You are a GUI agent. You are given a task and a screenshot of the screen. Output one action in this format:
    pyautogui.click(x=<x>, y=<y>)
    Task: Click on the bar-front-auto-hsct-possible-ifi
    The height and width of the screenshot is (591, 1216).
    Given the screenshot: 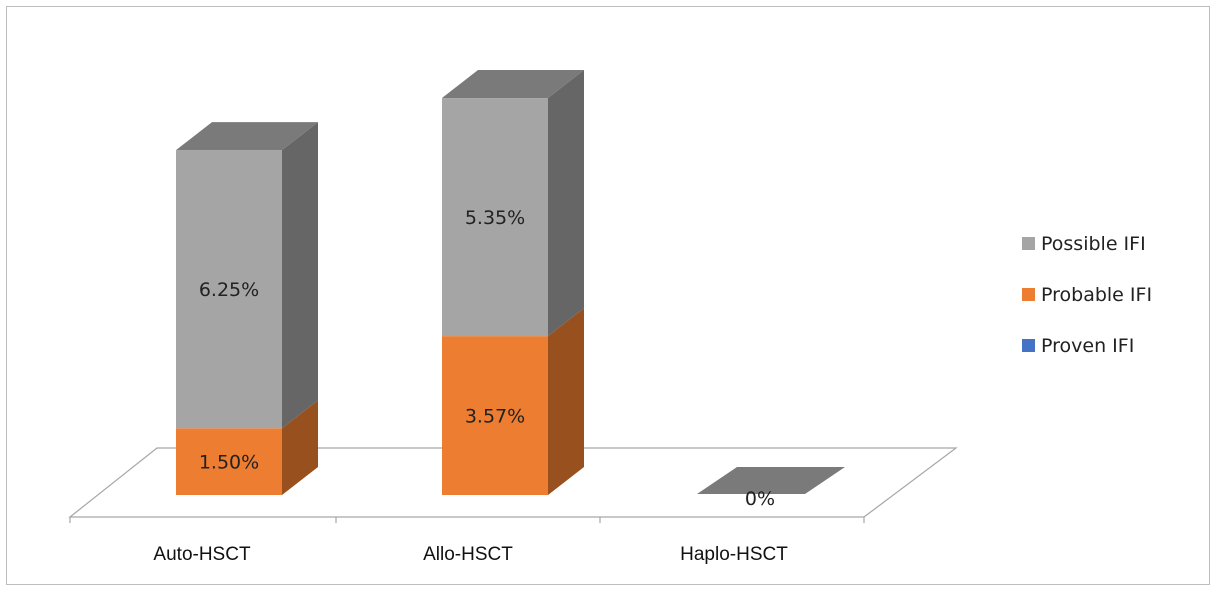 What is the action you would take?
    pyautogui.click(x=229, y=289)
    